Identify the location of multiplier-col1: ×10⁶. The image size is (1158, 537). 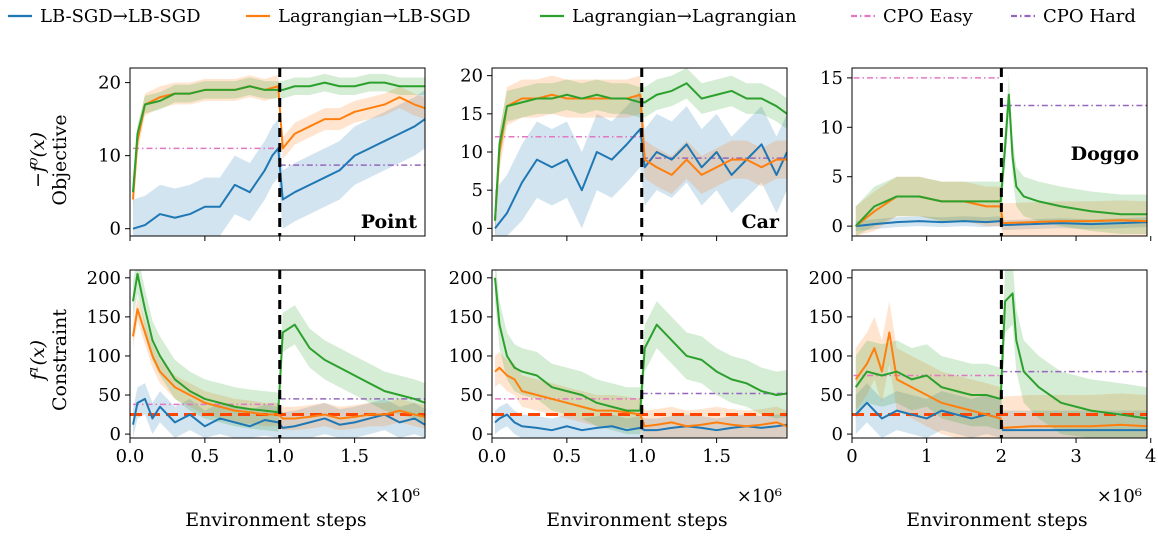
(759, 496).